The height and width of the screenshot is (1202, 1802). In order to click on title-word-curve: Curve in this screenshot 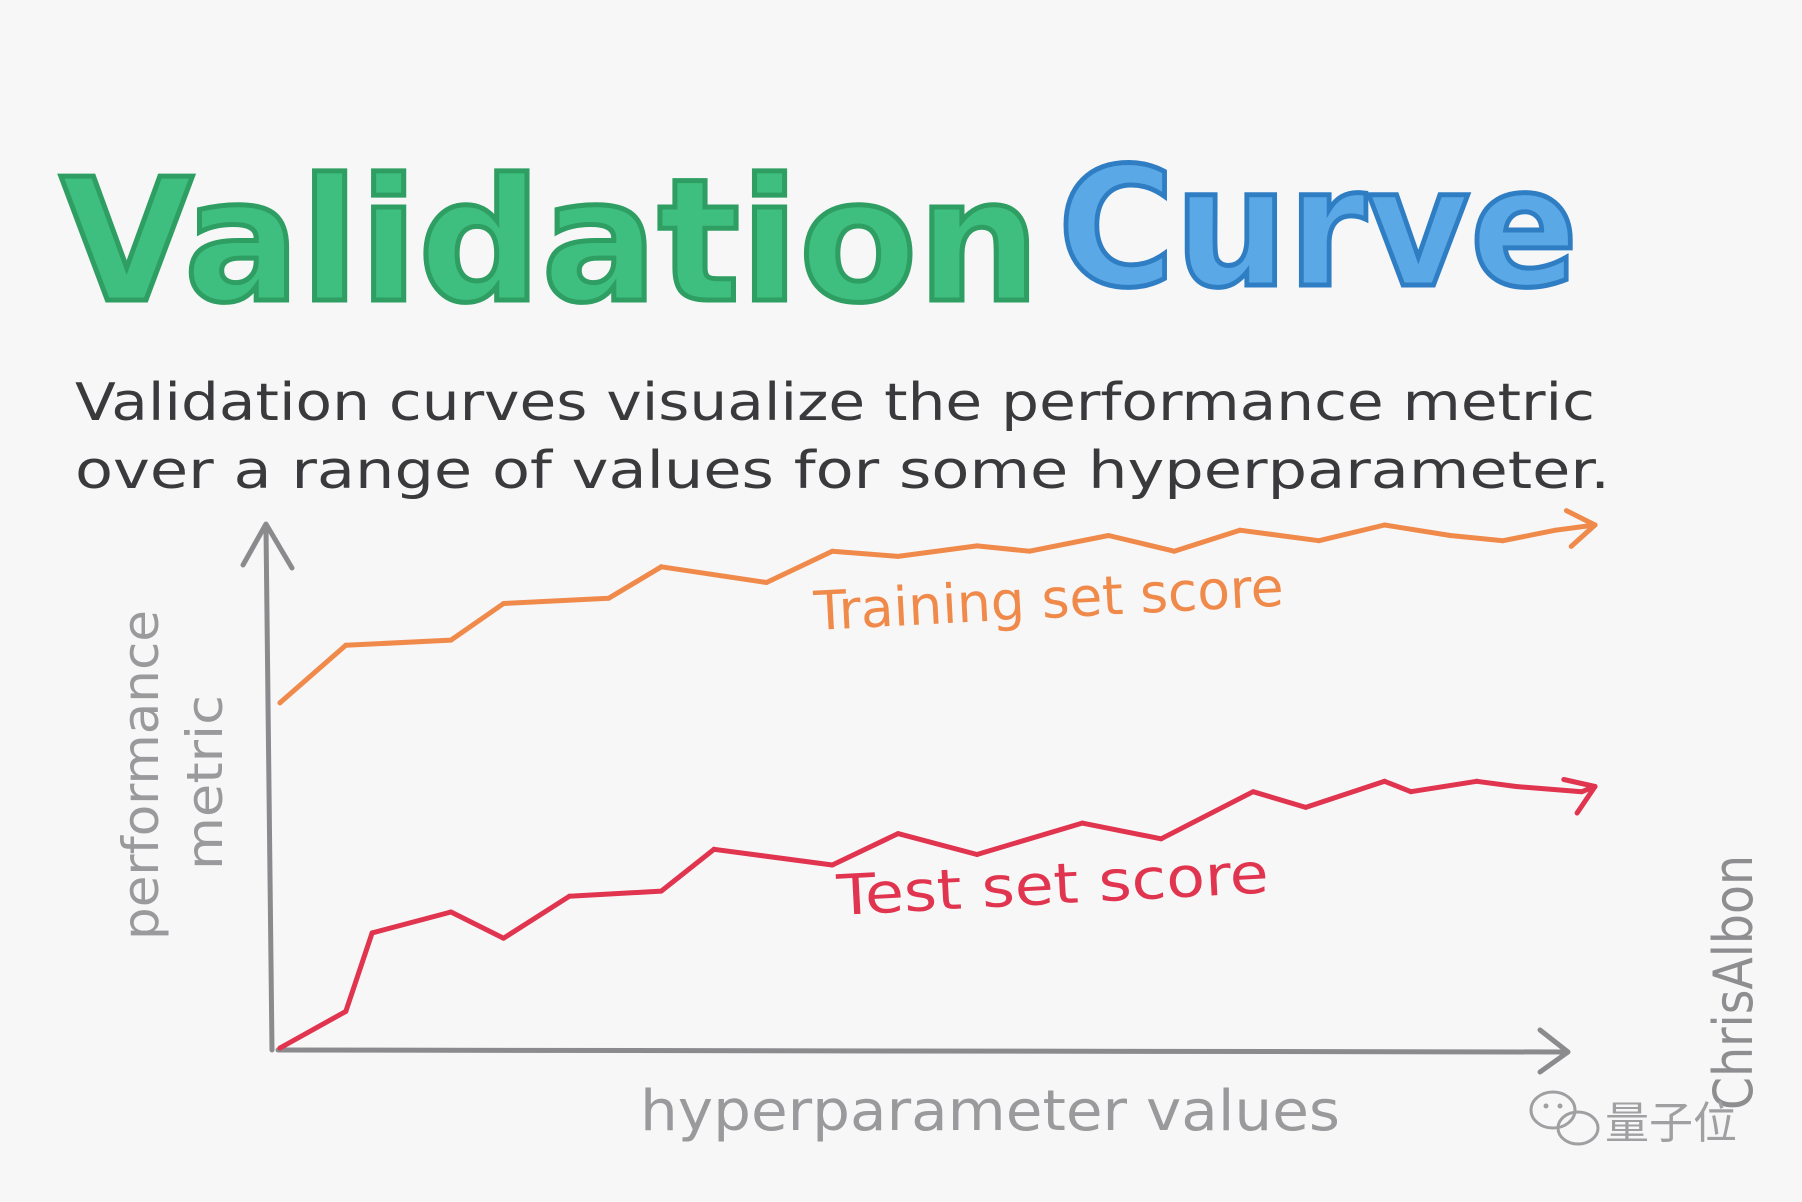, I will do `click(1318, 228)`.